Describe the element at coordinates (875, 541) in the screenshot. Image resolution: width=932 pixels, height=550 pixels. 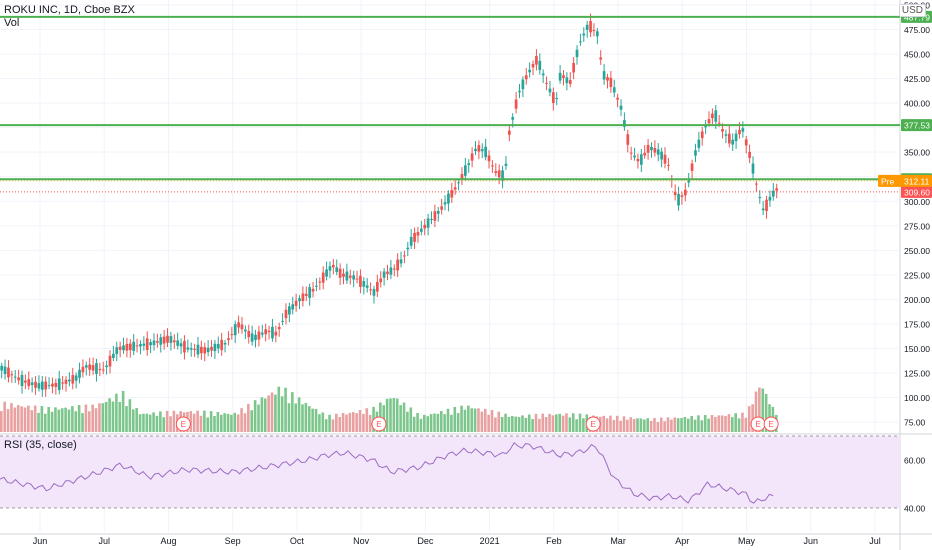
I see `time-tick-label: Jul` at that location.